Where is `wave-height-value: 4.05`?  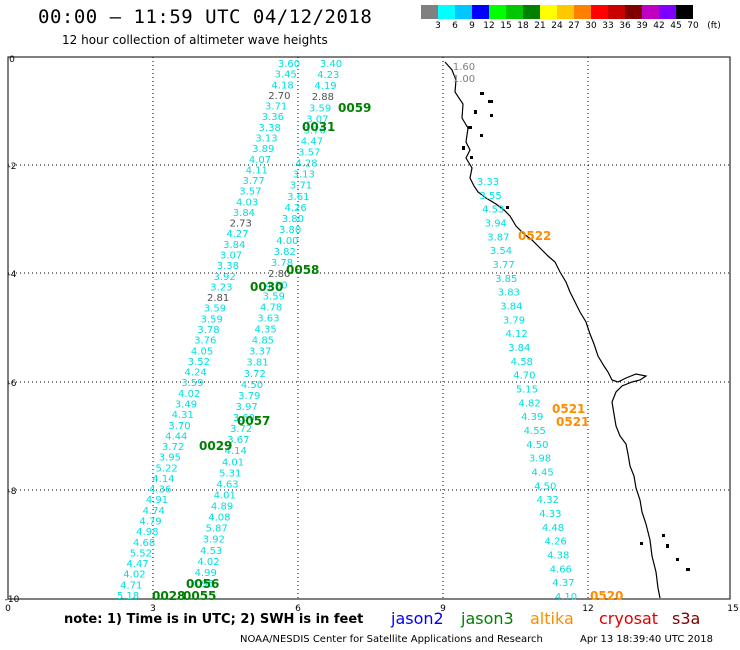 wave-height-value: 4.05 is located at coordinates (202, 351).